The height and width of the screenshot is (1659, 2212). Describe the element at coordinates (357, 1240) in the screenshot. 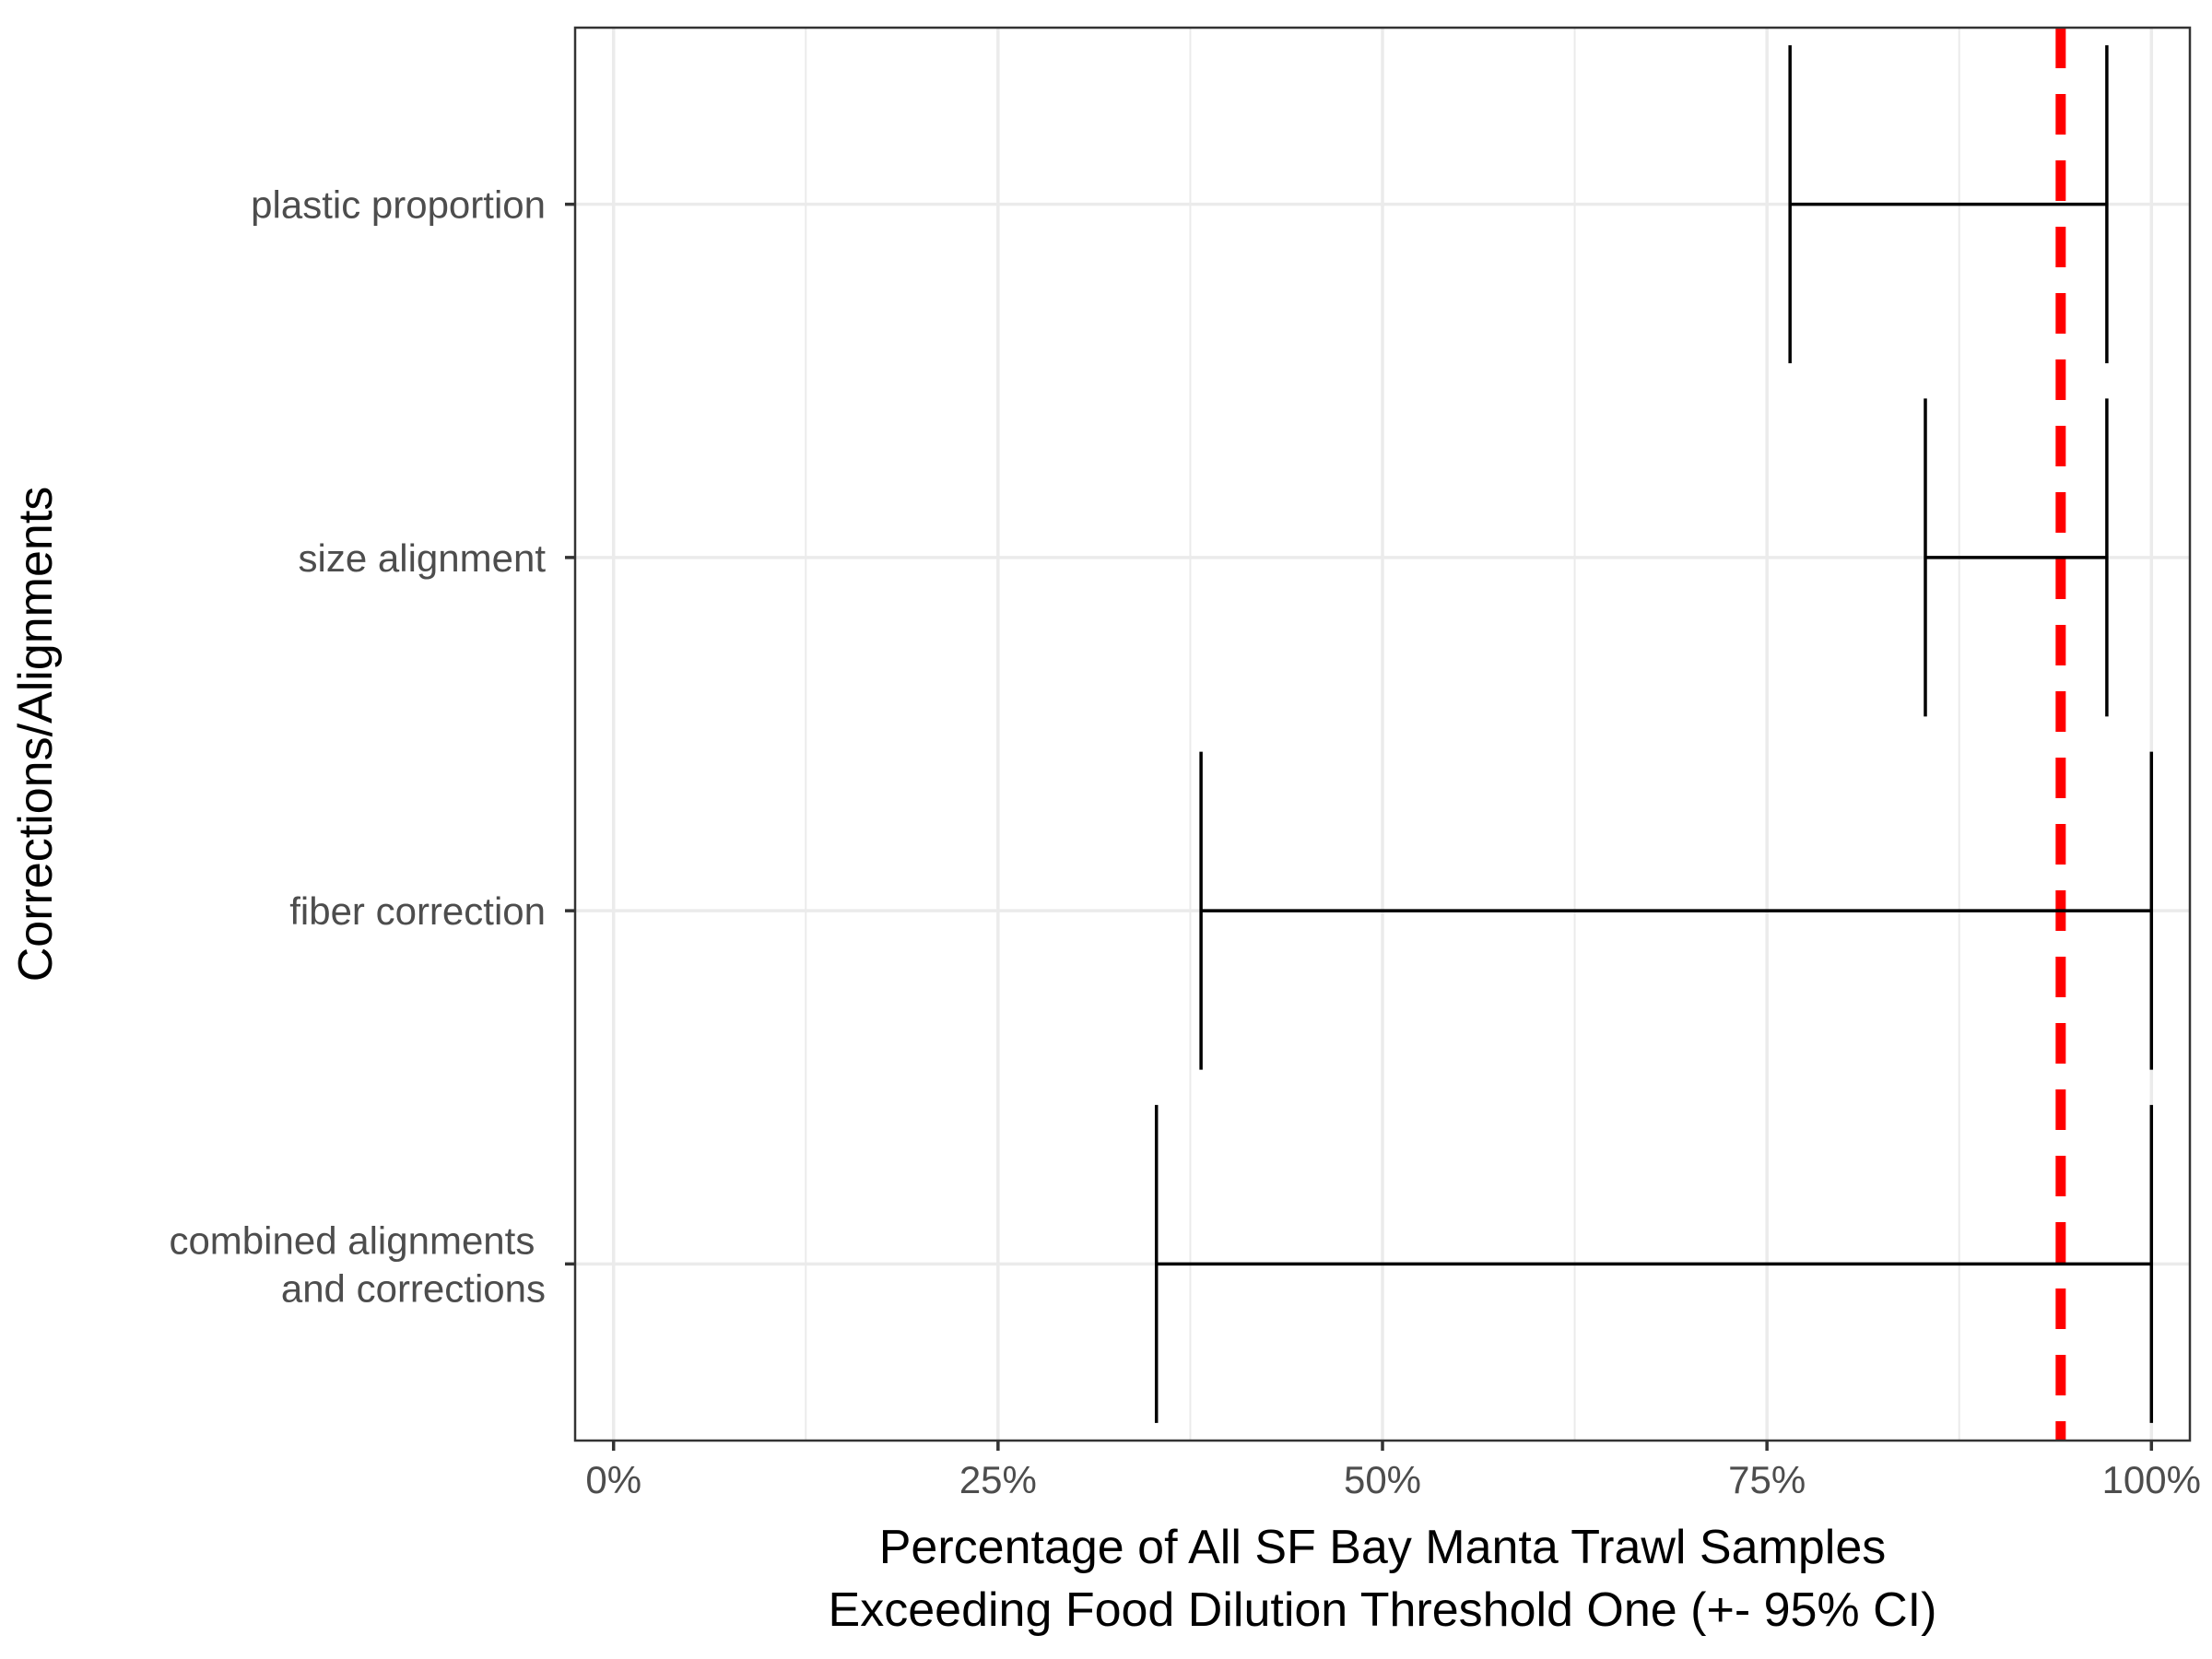

I see `y-tick-label-line: combined alignments` at that location.